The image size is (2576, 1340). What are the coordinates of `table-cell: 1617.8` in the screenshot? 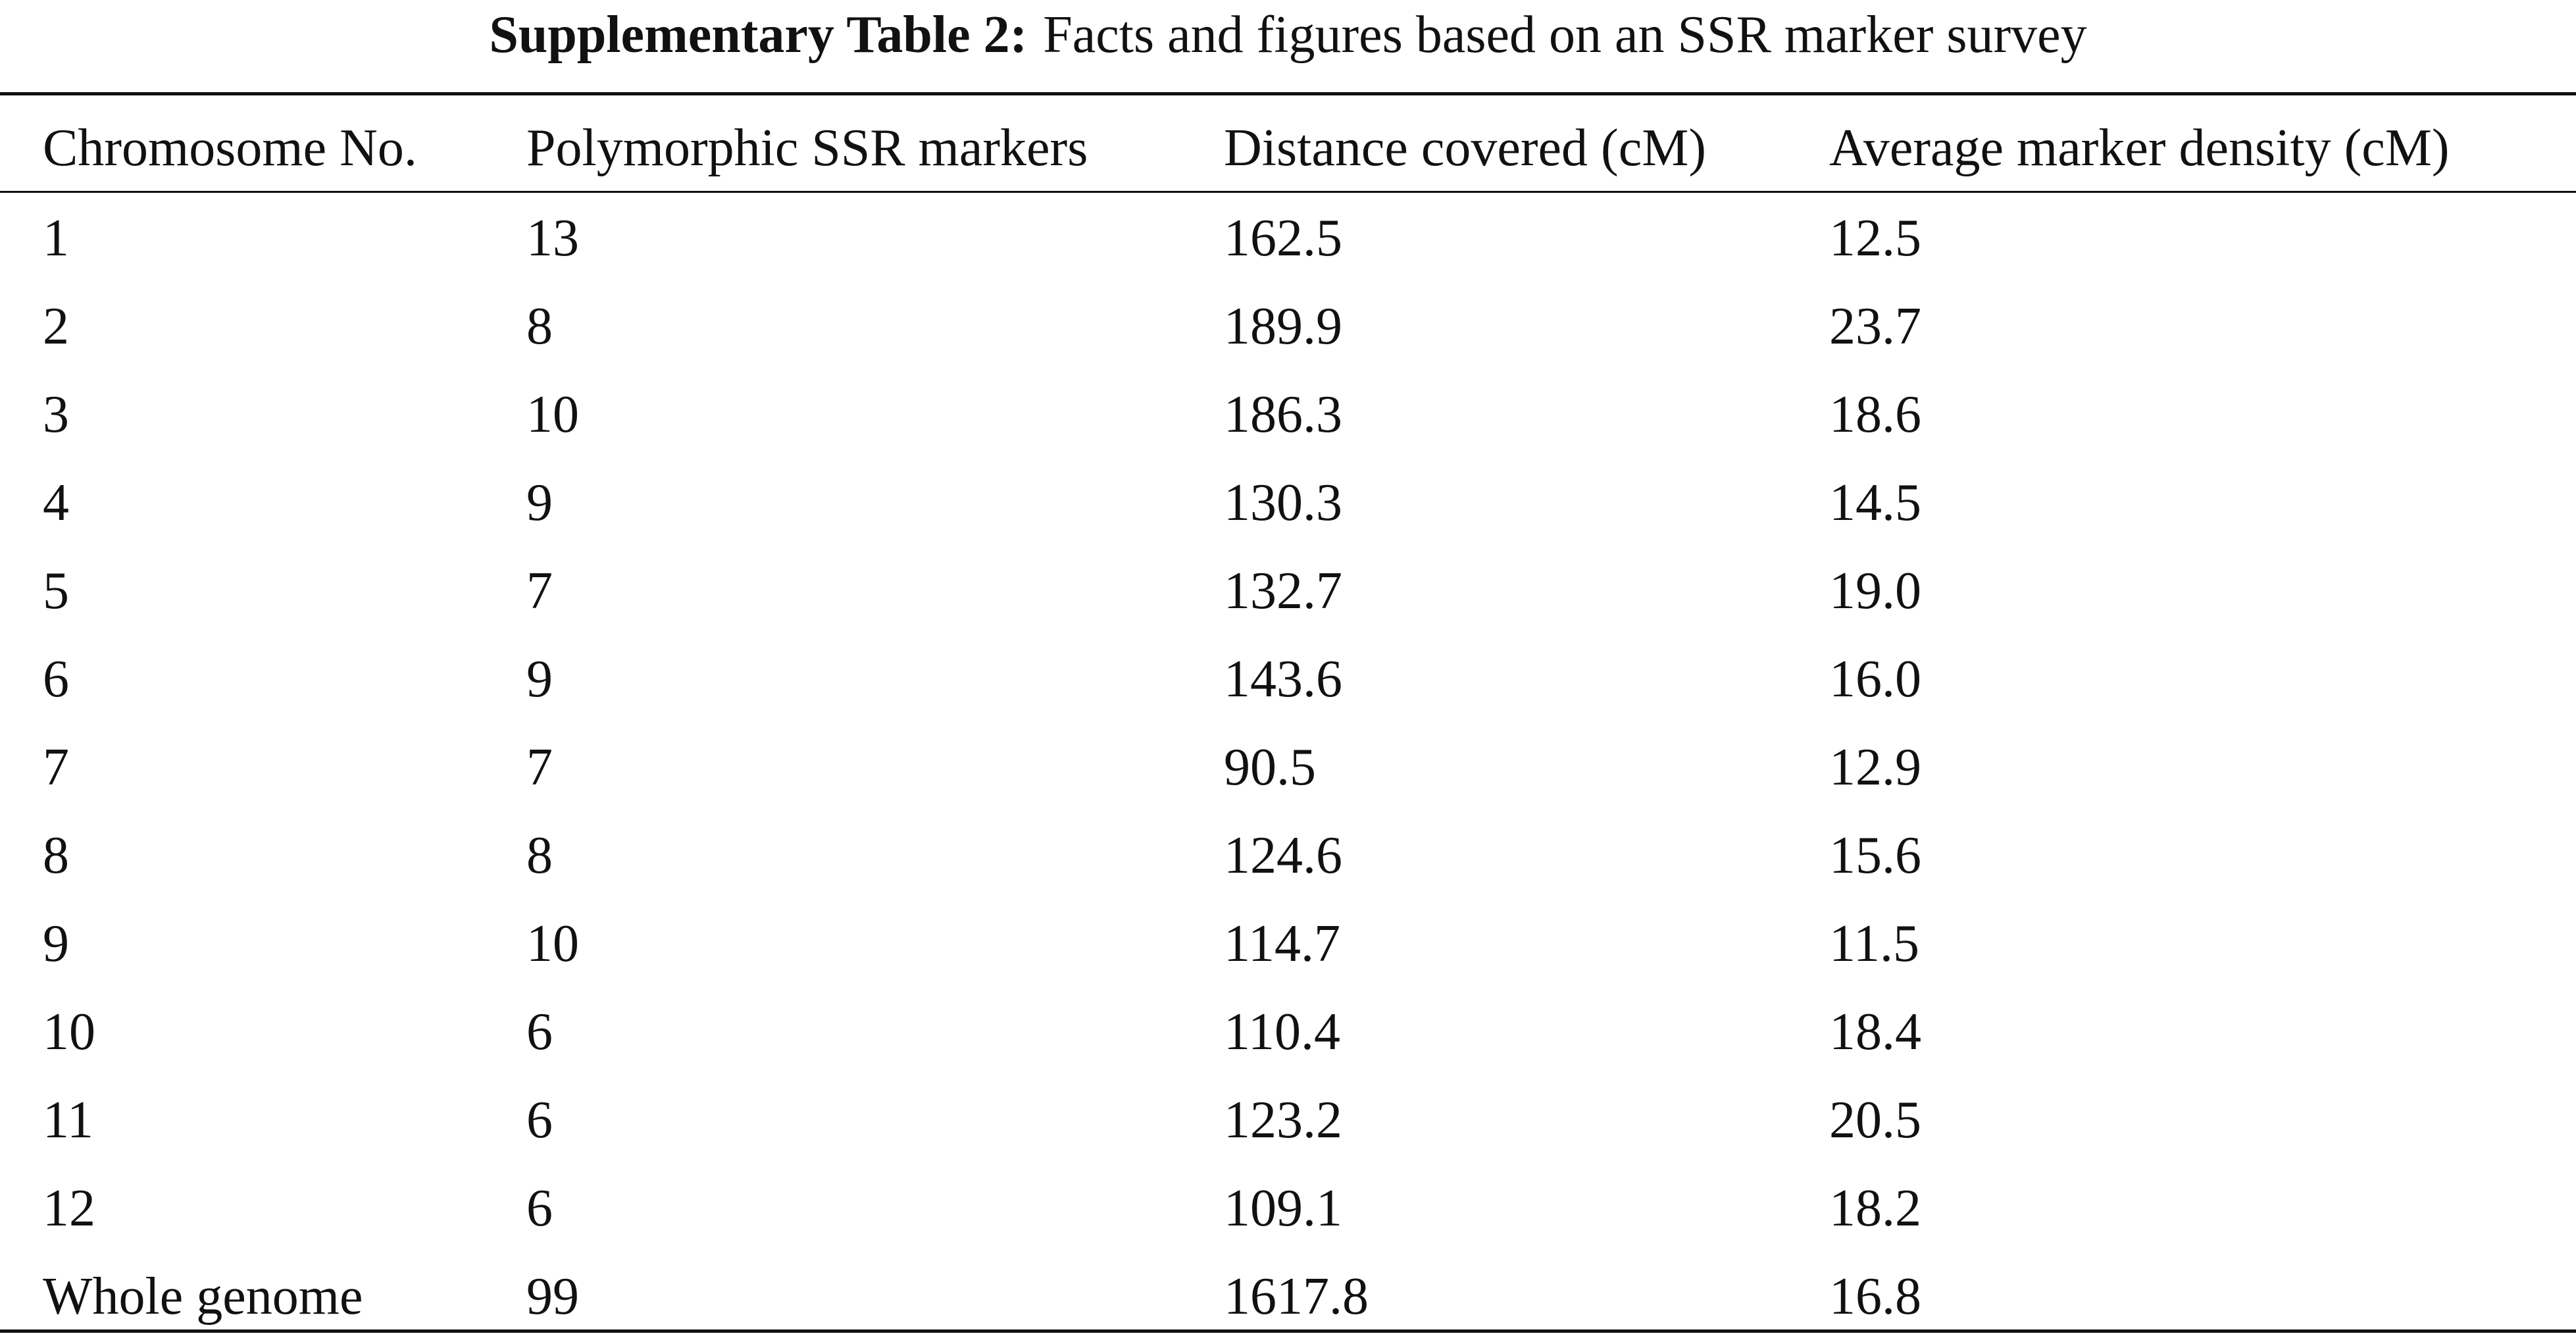 It's located at (1296, 1297).